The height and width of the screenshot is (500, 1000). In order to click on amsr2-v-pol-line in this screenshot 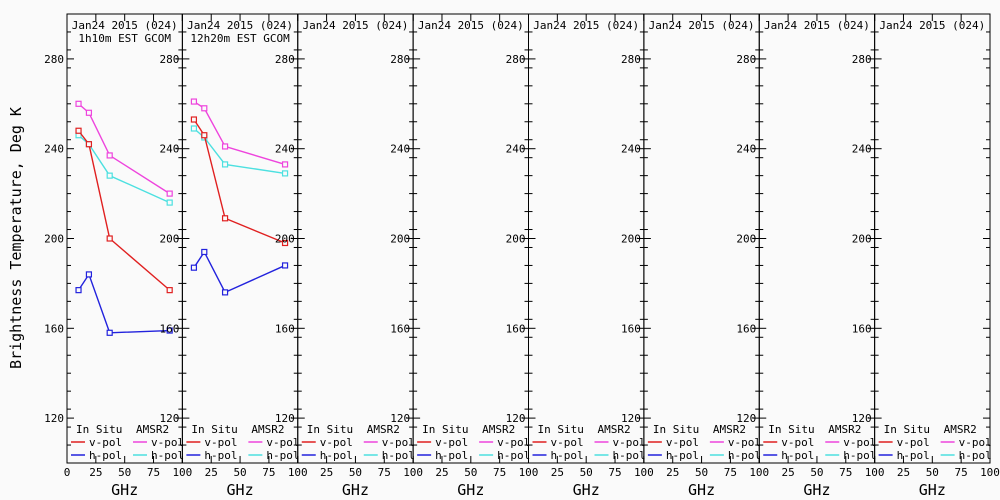, I will do `click(239, 133)`.